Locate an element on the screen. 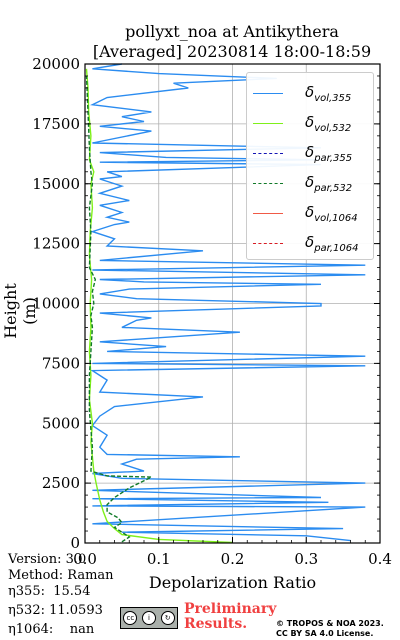  y-tick-label: 5000 is located at coordinates (61, 423).